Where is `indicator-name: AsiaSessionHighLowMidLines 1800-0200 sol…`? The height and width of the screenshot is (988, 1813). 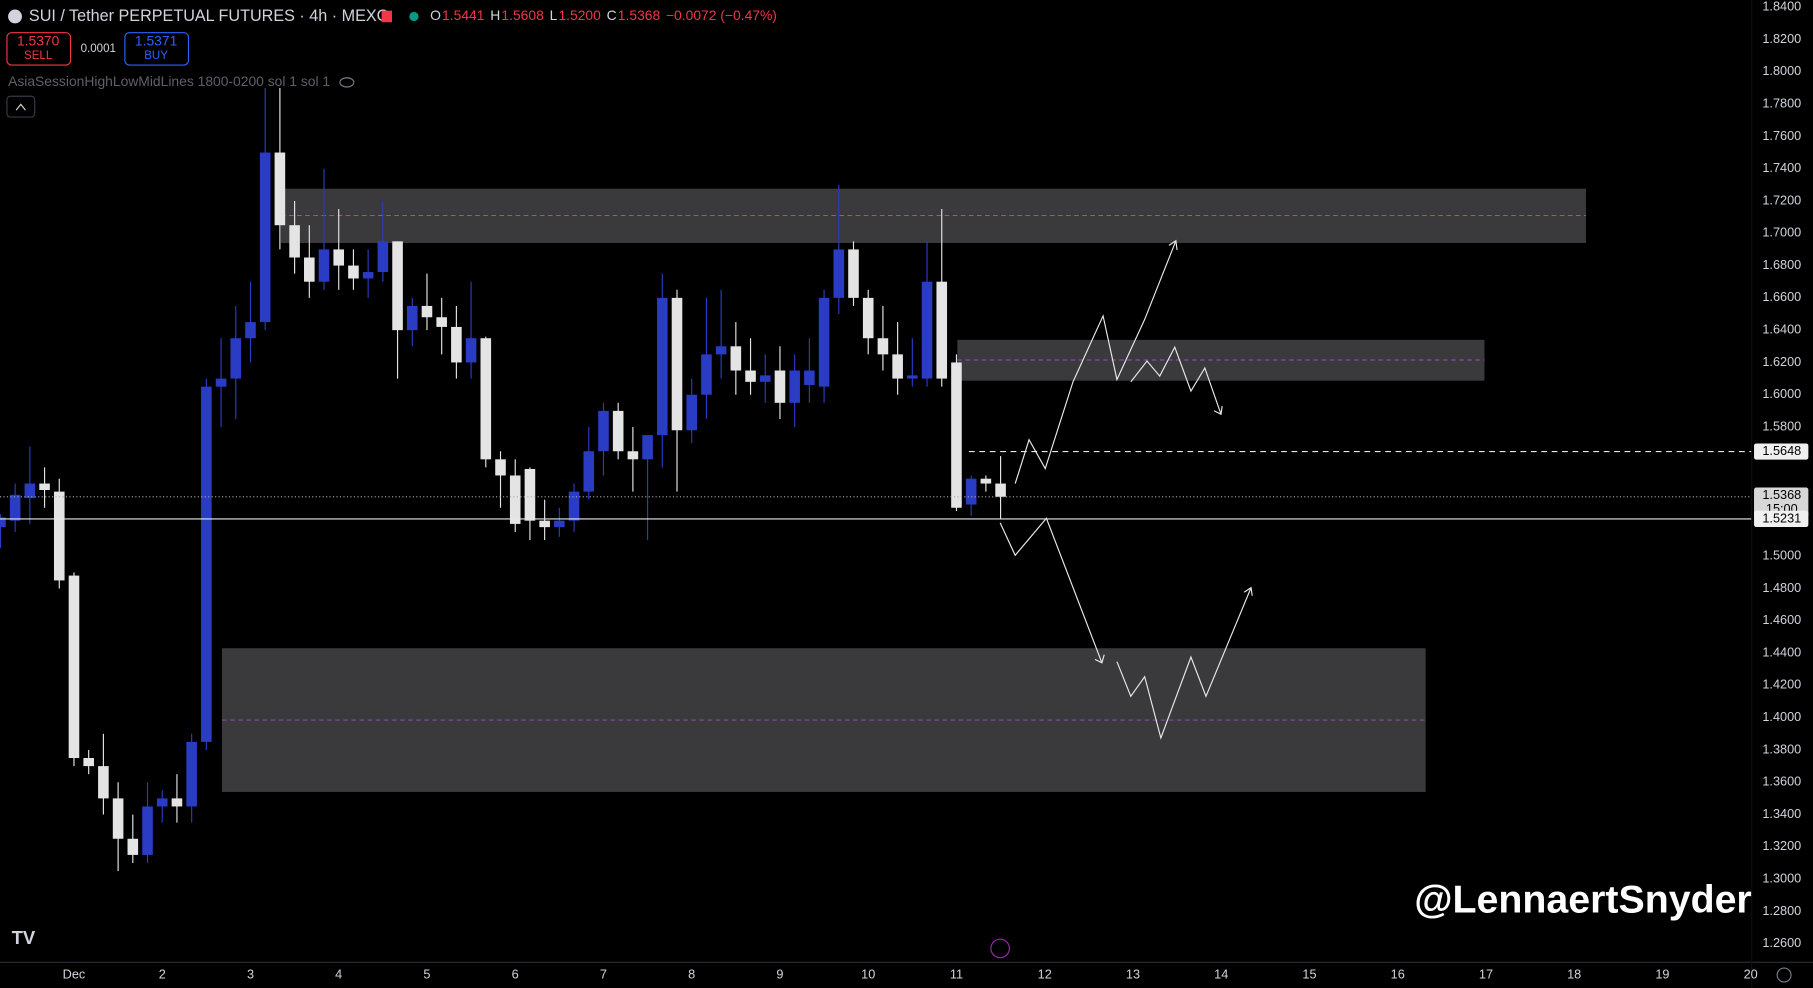 indicator-name: AsiaSessionHighLowMidLines 1800-0200 sol… is located at coordinates (169, 81).